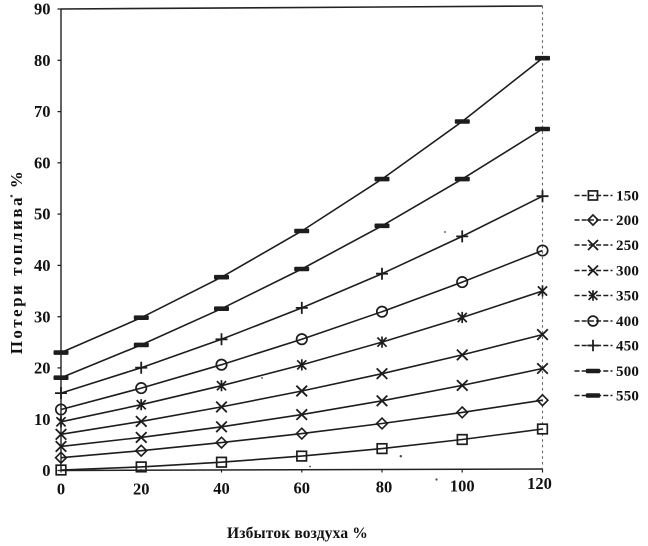  Describe the element at coordinates (627, 397) in the screenshot. I see `svg-text: 550` at that location.